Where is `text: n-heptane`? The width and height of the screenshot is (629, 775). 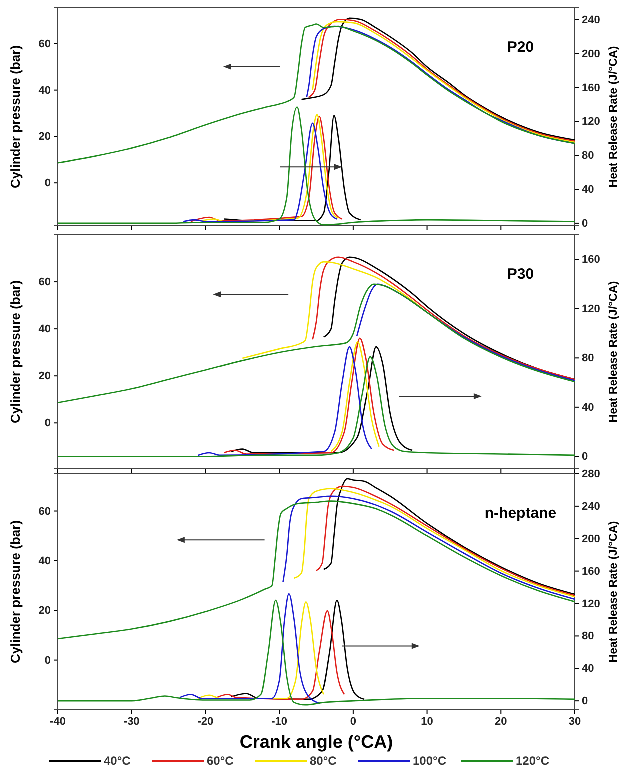
text: n-heptane is located at coordinates (520, 513).